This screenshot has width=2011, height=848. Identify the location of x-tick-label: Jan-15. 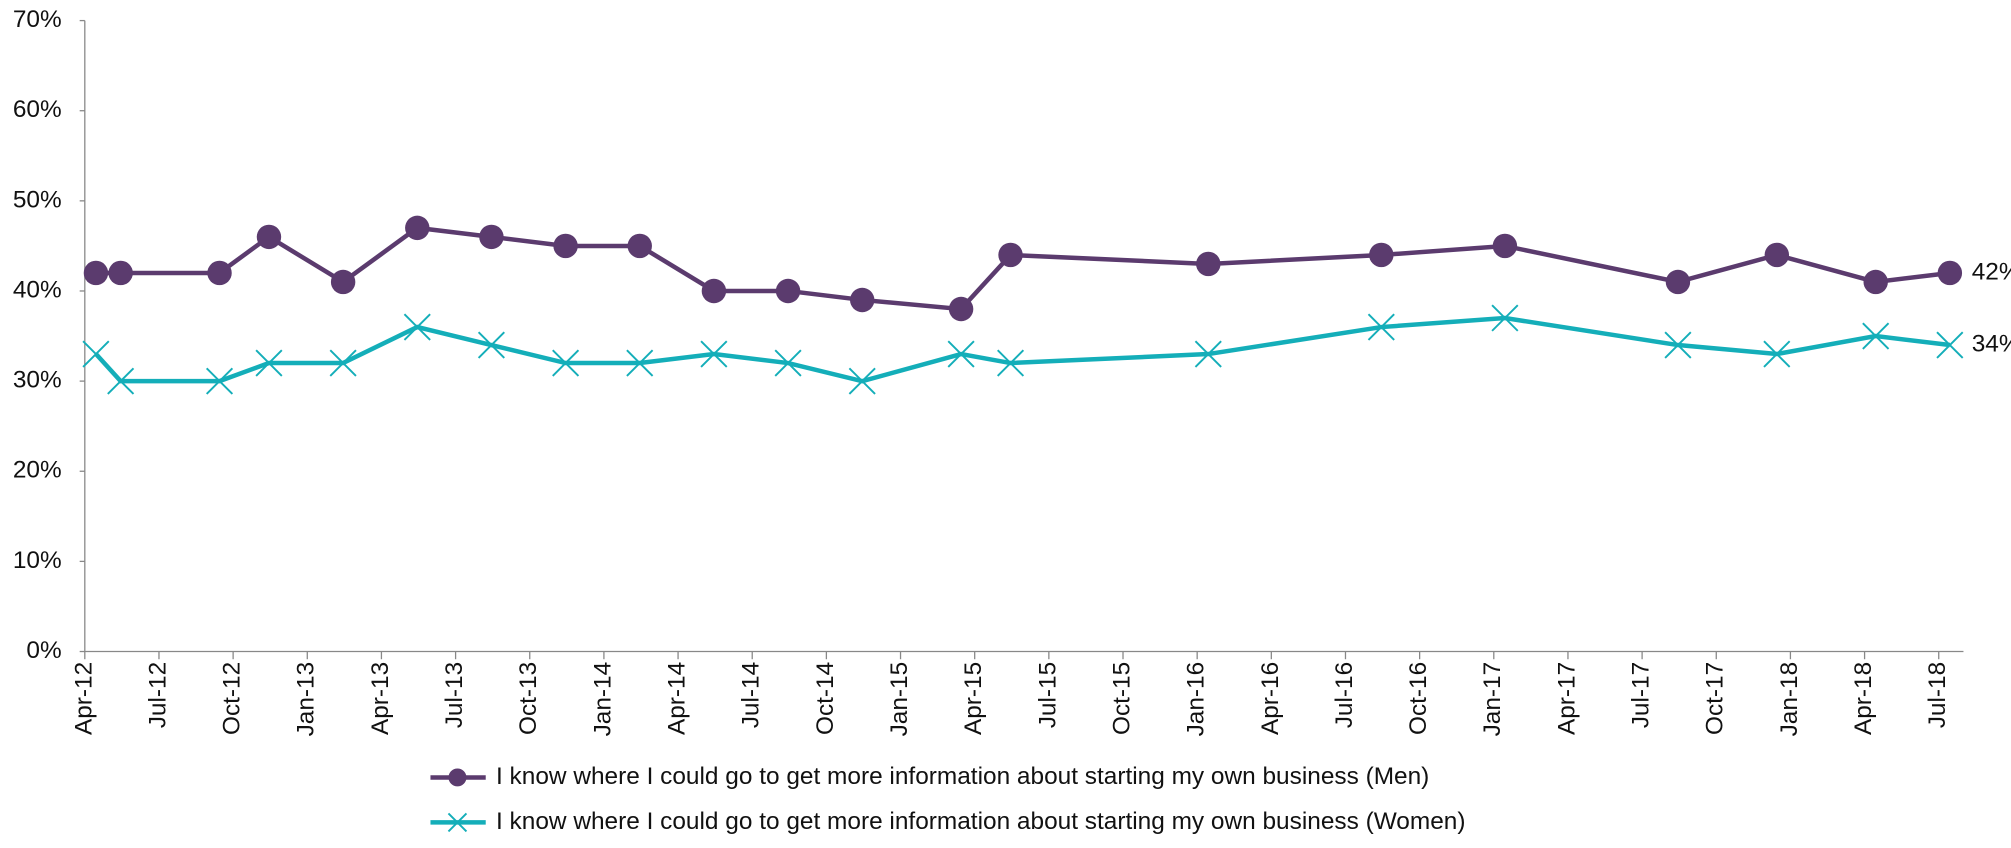
(899, 699).